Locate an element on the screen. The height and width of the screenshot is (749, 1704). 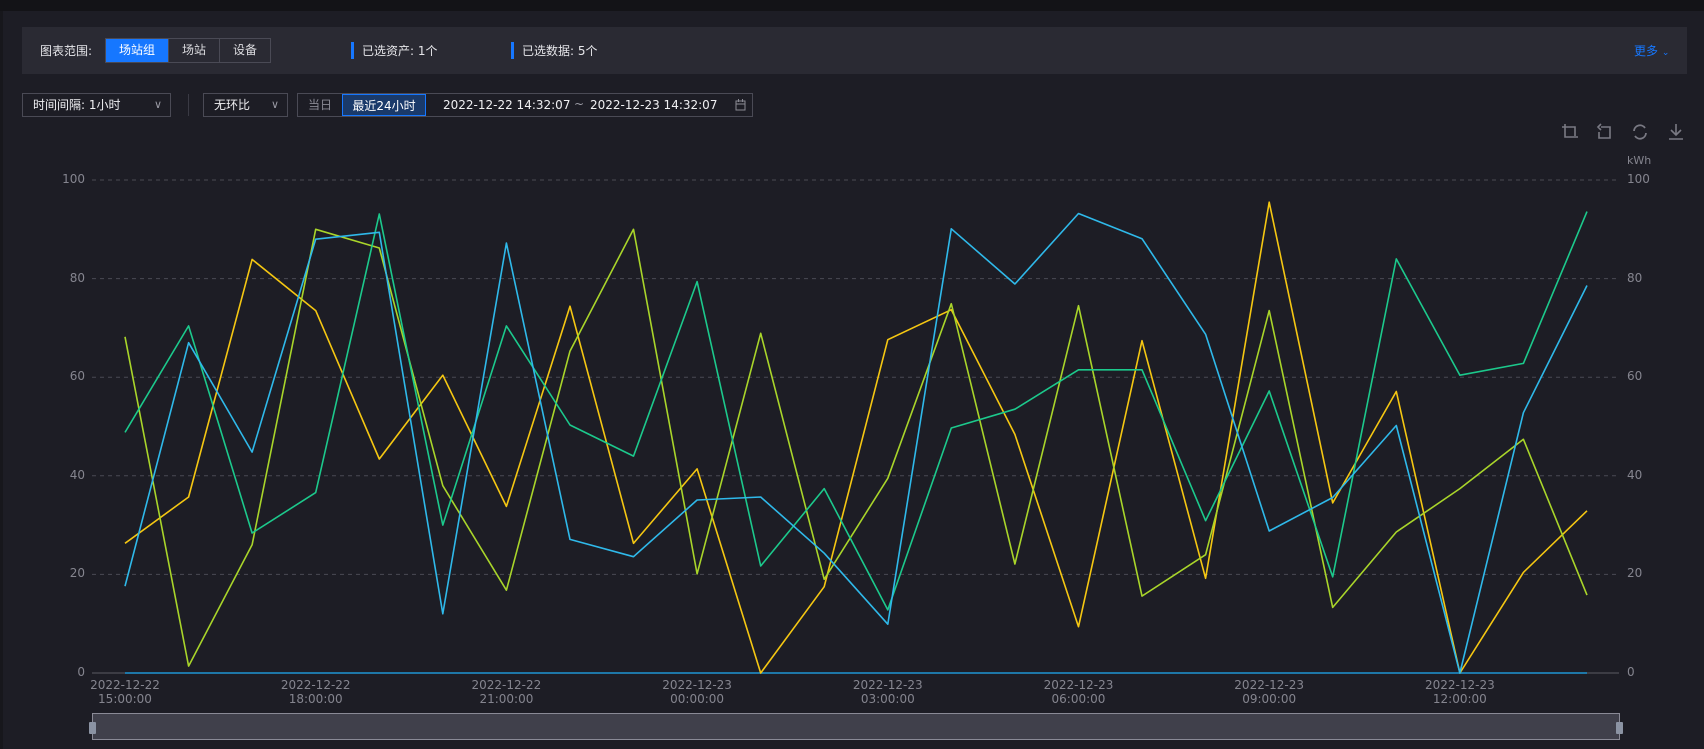
compare-value: 无环比 is located at coordinates (232, 105).